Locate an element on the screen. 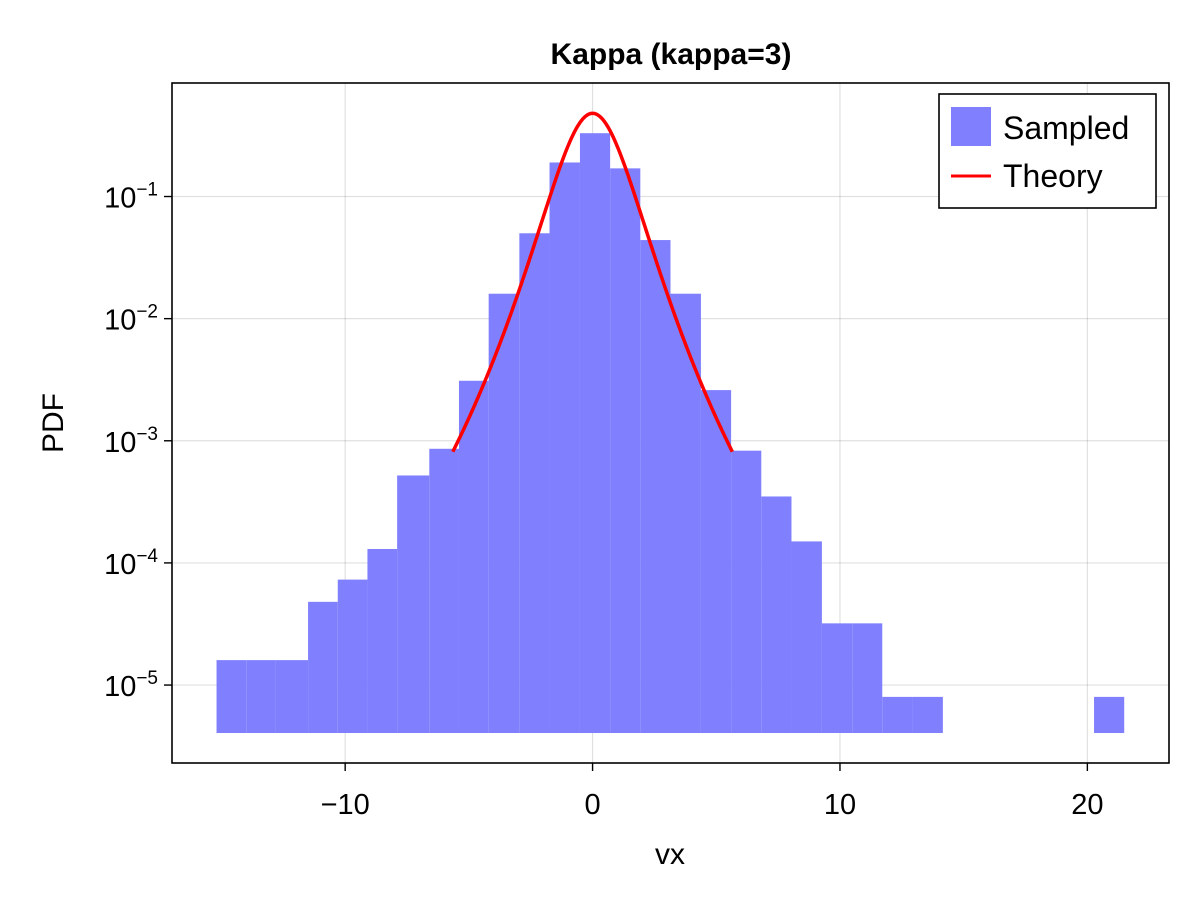 This screenshot has height=905, width=1200. theory-curve is located at coordinates (592, 282).